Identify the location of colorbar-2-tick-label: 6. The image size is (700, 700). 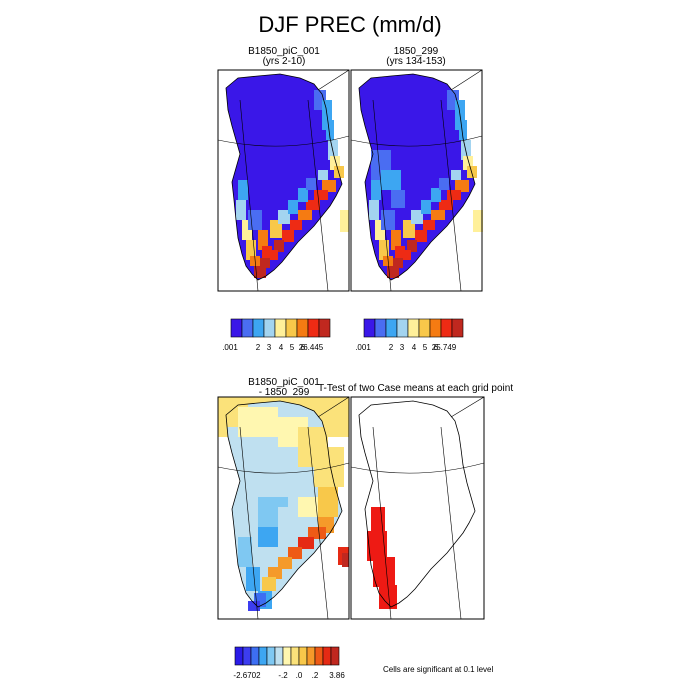
(436, 347).